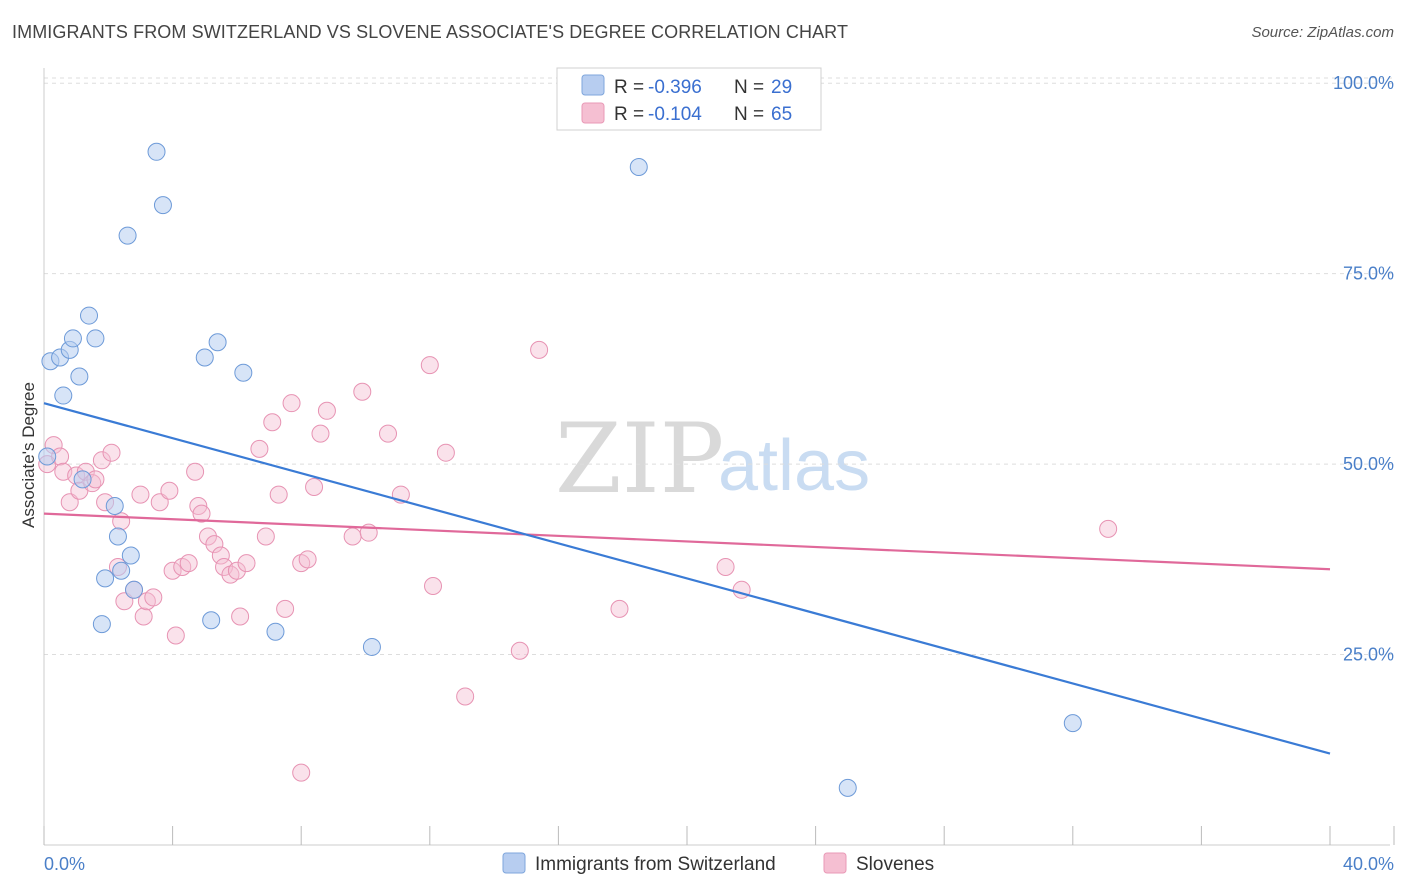 This screenshot has width=1406, height=892. Describe the element at coordinates (895, 864) in the screenshot. I see `bottom-legend-slovenes: Slovenes` at that location.